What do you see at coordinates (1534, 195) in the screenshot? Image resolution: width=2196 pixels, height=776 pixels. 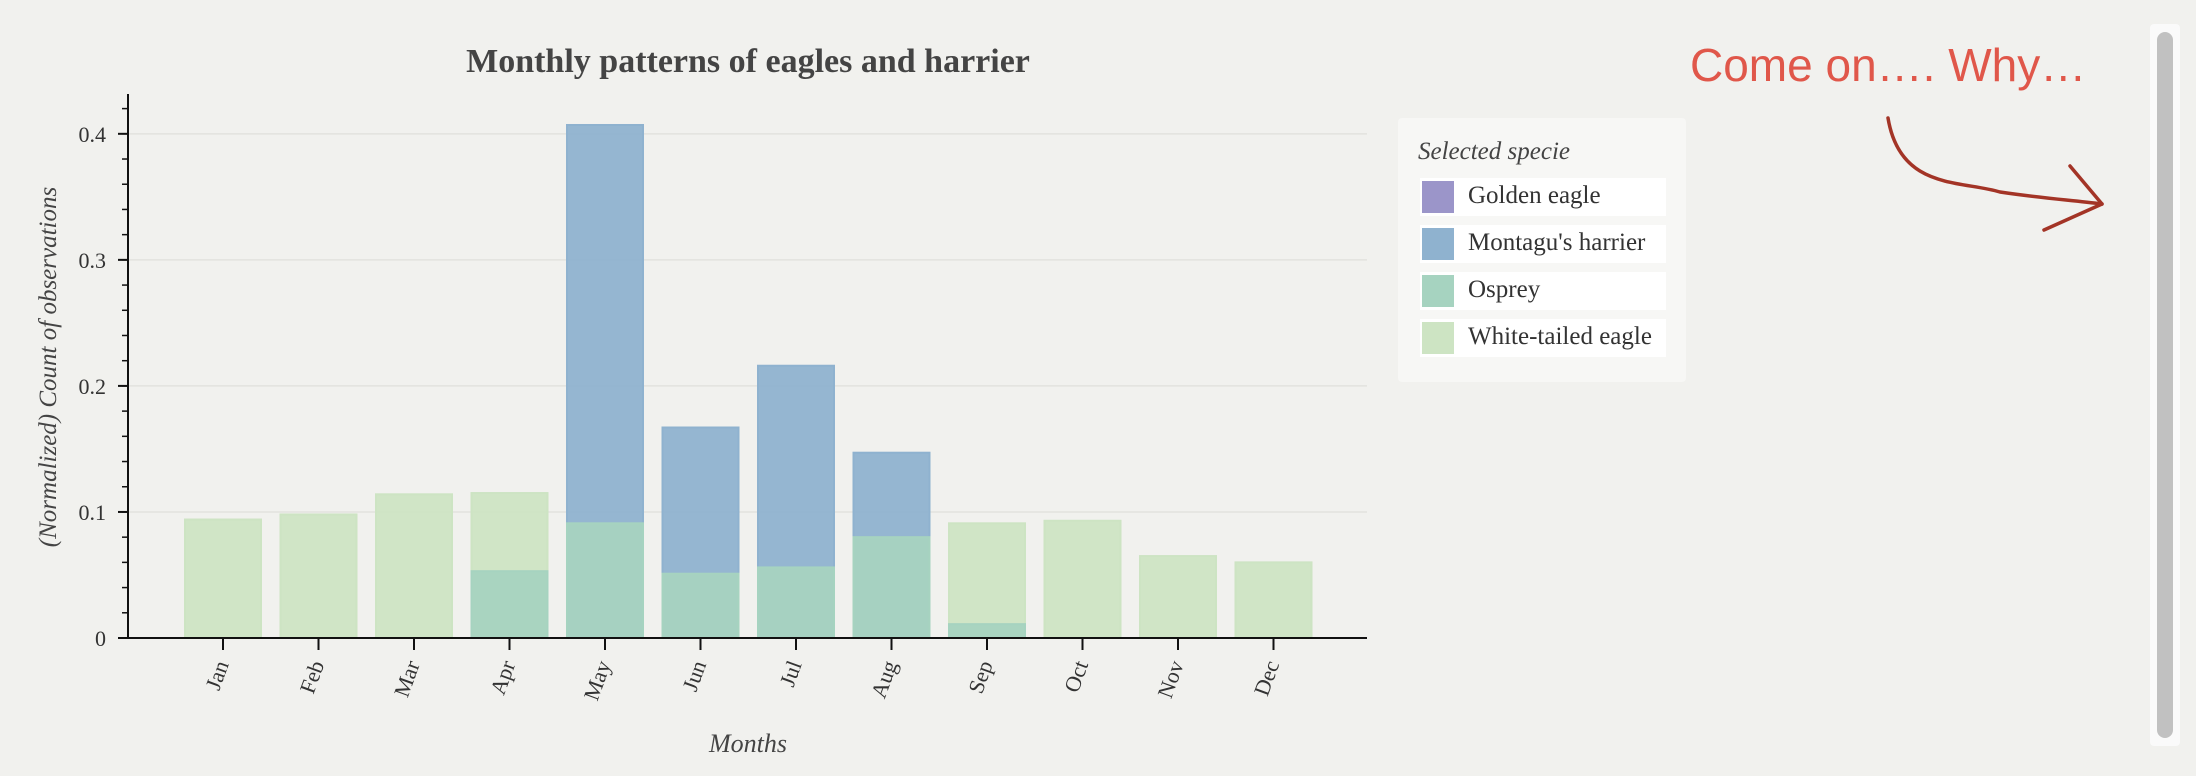 I see `legend-label: Golden eagle` at bounding box center [1534, 195].